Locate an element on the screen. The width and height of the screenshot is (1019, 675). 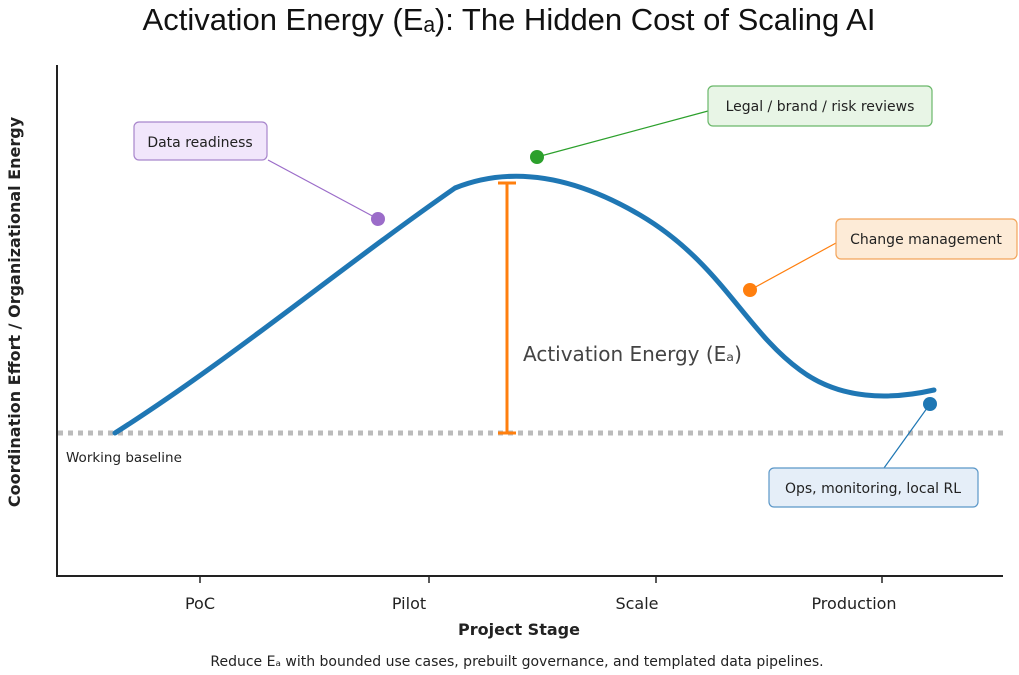
change-management-label: Change management is located at coordinates (926, 240).